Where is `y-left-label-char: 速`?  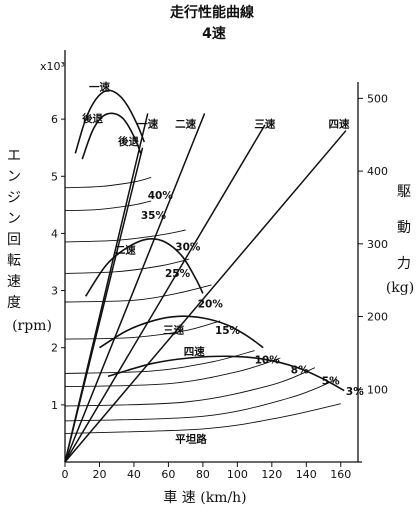 y-left-label-char: 速 is located at coordinates (14, 282).